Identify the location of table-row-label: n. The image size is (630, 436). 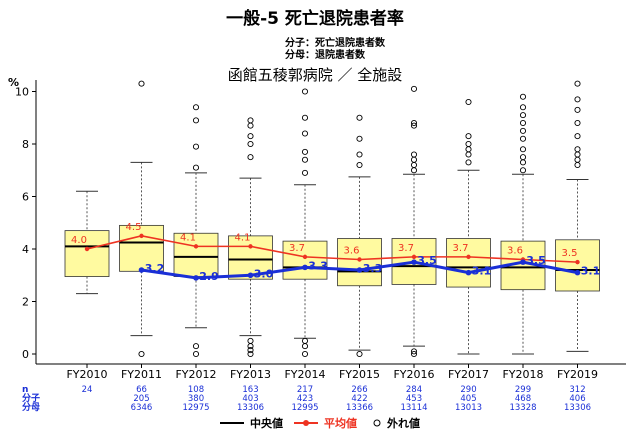
(25, 390).